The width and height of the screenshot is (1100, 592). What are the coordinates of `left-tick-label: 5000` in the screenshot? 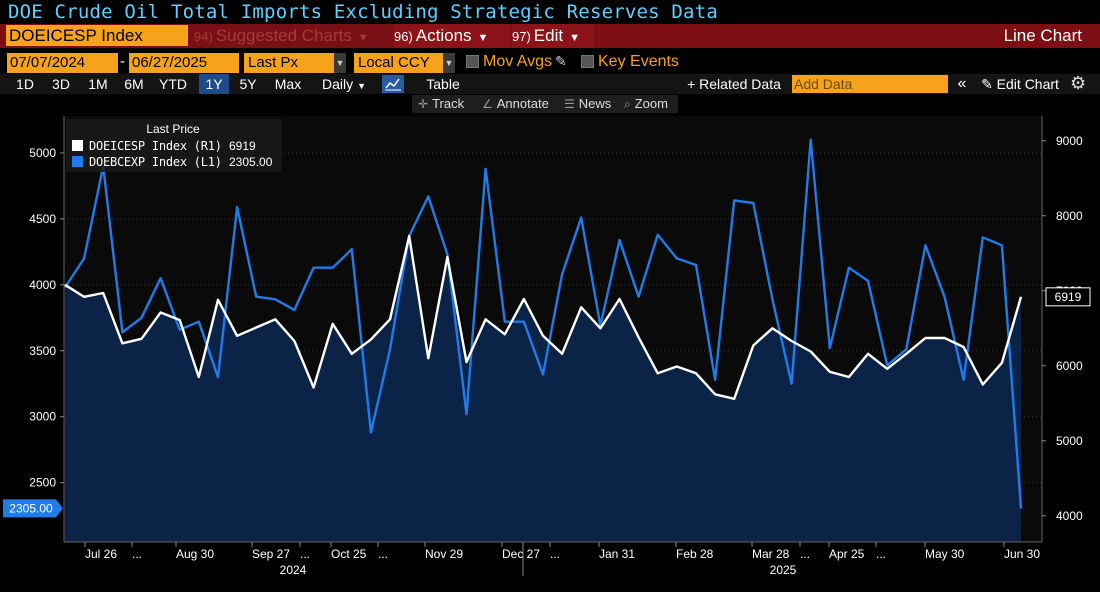 It's located at (42, 153).